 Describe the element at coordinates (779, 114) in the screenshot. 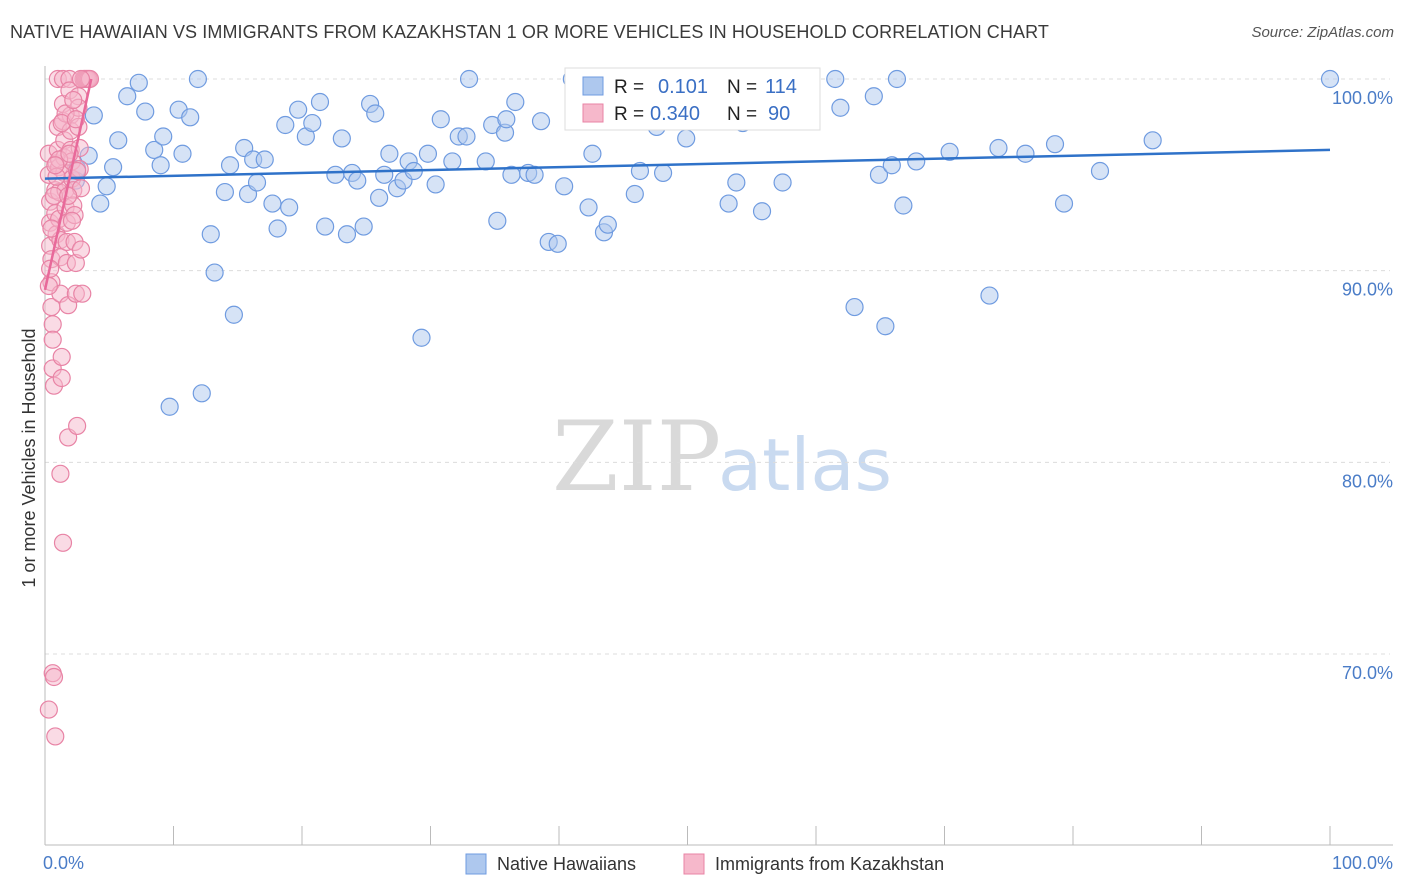

I see `stats-n-value-1: 90` at that location.